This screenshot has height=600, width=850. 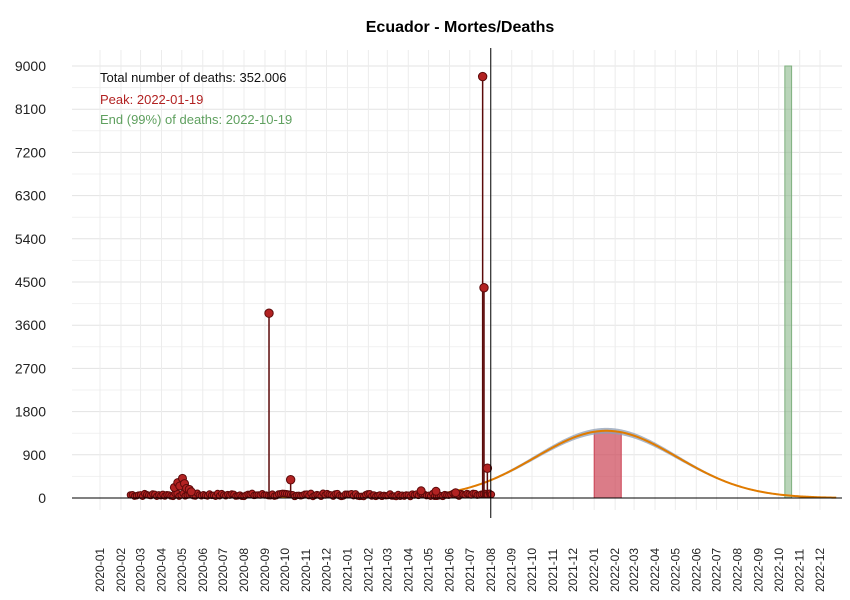 I want to click on y-tick-label: 1800, so click(x=30, y=412).